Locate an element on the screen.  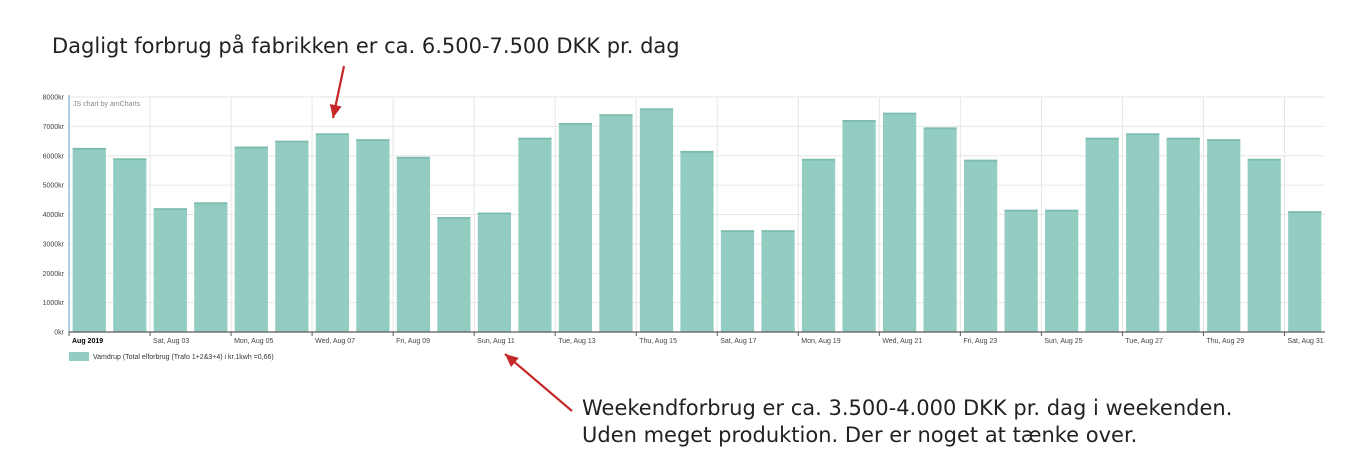
annotation-arrows is located at coordinates (451, 238).